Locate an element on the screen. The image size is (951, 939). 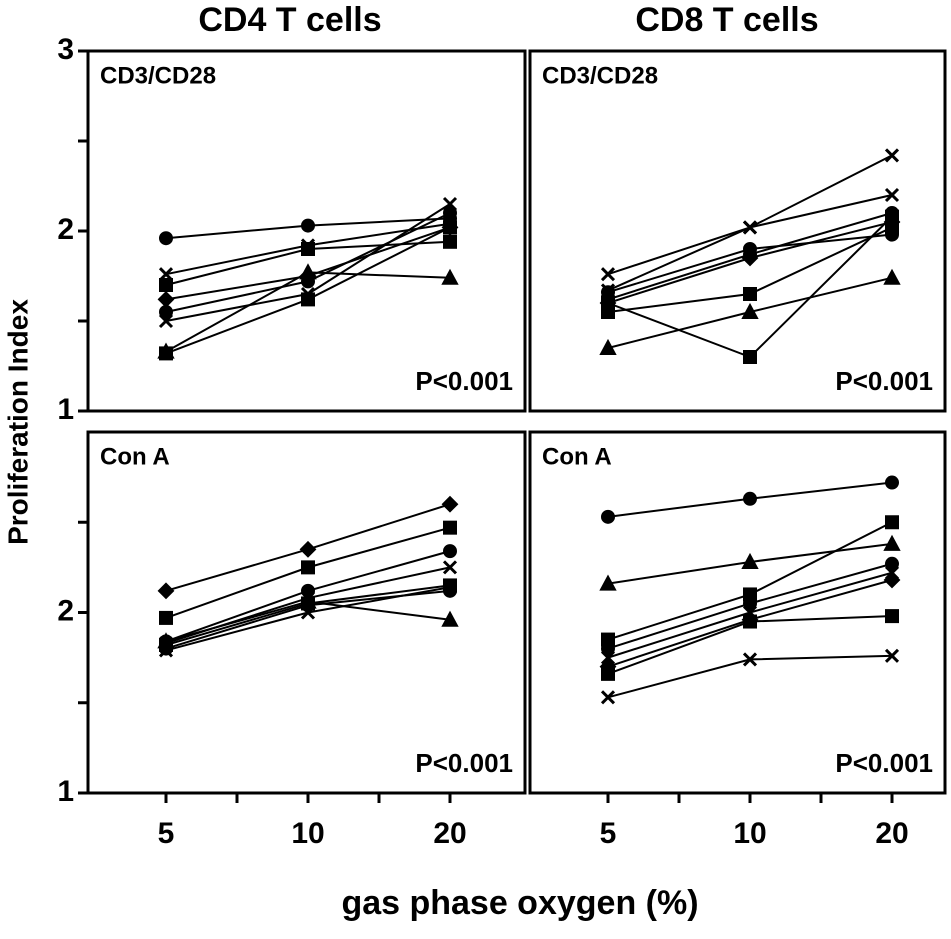
column-title: CD8 T cells is located at coordinates (726, 20).